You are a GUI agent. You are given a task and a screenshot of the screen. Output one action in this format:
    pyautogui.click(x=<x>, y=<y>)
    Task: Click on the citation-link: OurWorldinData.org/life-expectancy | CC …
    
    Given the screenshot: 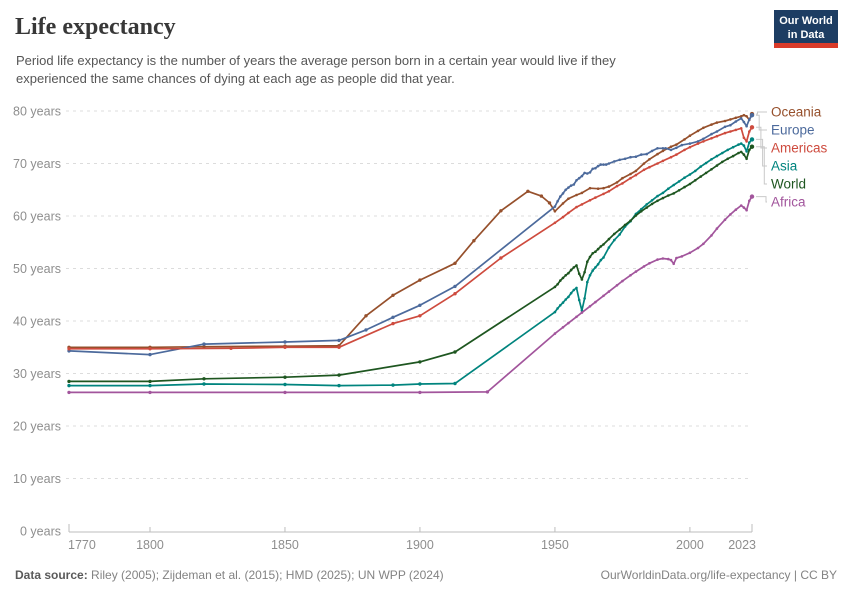 What is the action you would take?
    pyautogui.click(x=718, y=575)
    